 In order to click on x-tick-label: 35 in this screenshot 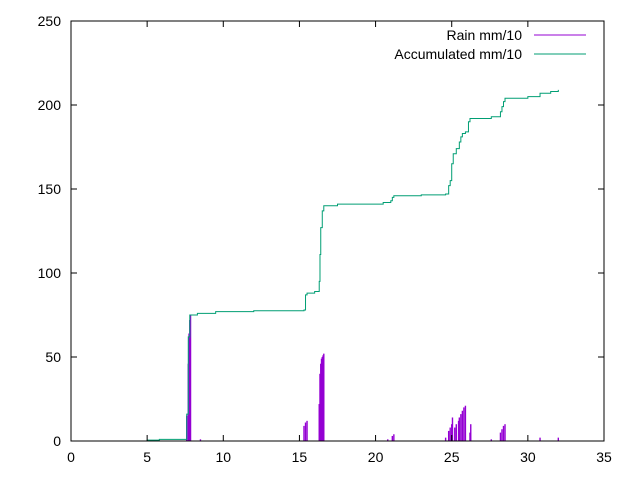, I will do `click(604, 457)`.